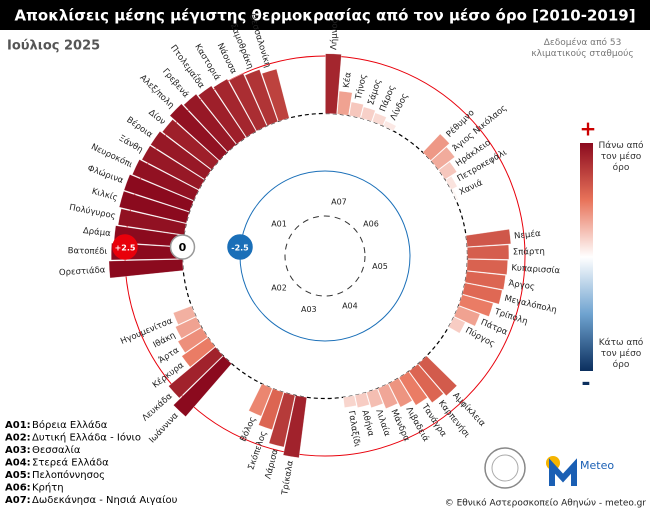 The width and height of the screenshot is (650, 511). What do you see at coordinates (350, 306) in the screenshot?
I see `group-label: A04` at bounding box center [350, 306].